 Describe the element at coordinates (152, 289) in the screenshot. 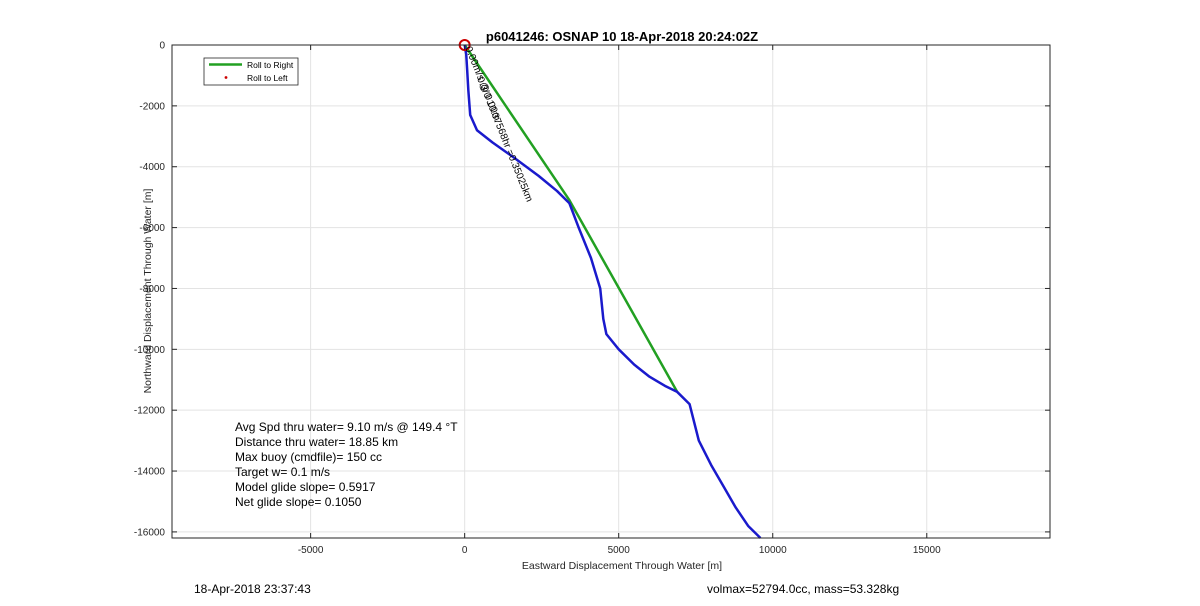

I see `y-tick-label: -8000` at that location.